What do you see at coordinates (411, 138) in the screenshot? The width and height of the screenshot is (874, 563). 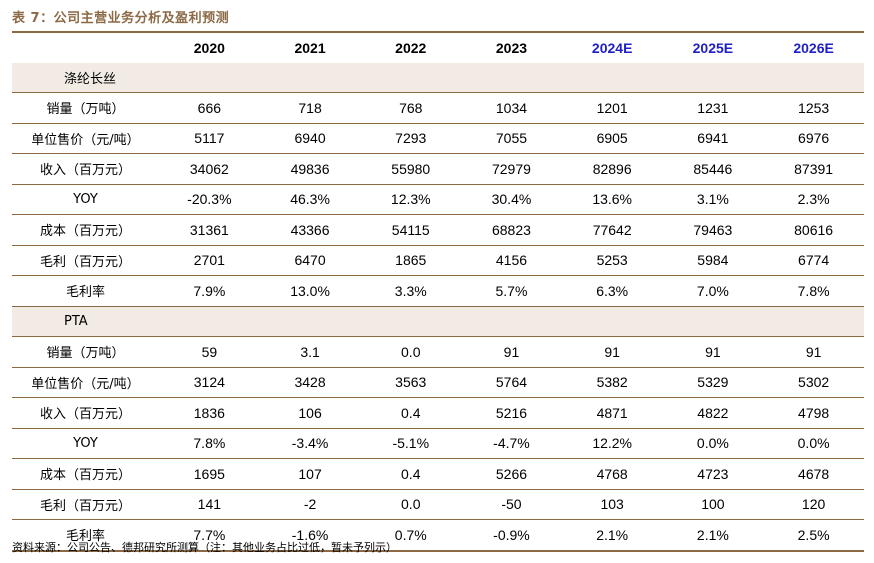 I see `table-cell: 7293` at bounding box center [411, 138].